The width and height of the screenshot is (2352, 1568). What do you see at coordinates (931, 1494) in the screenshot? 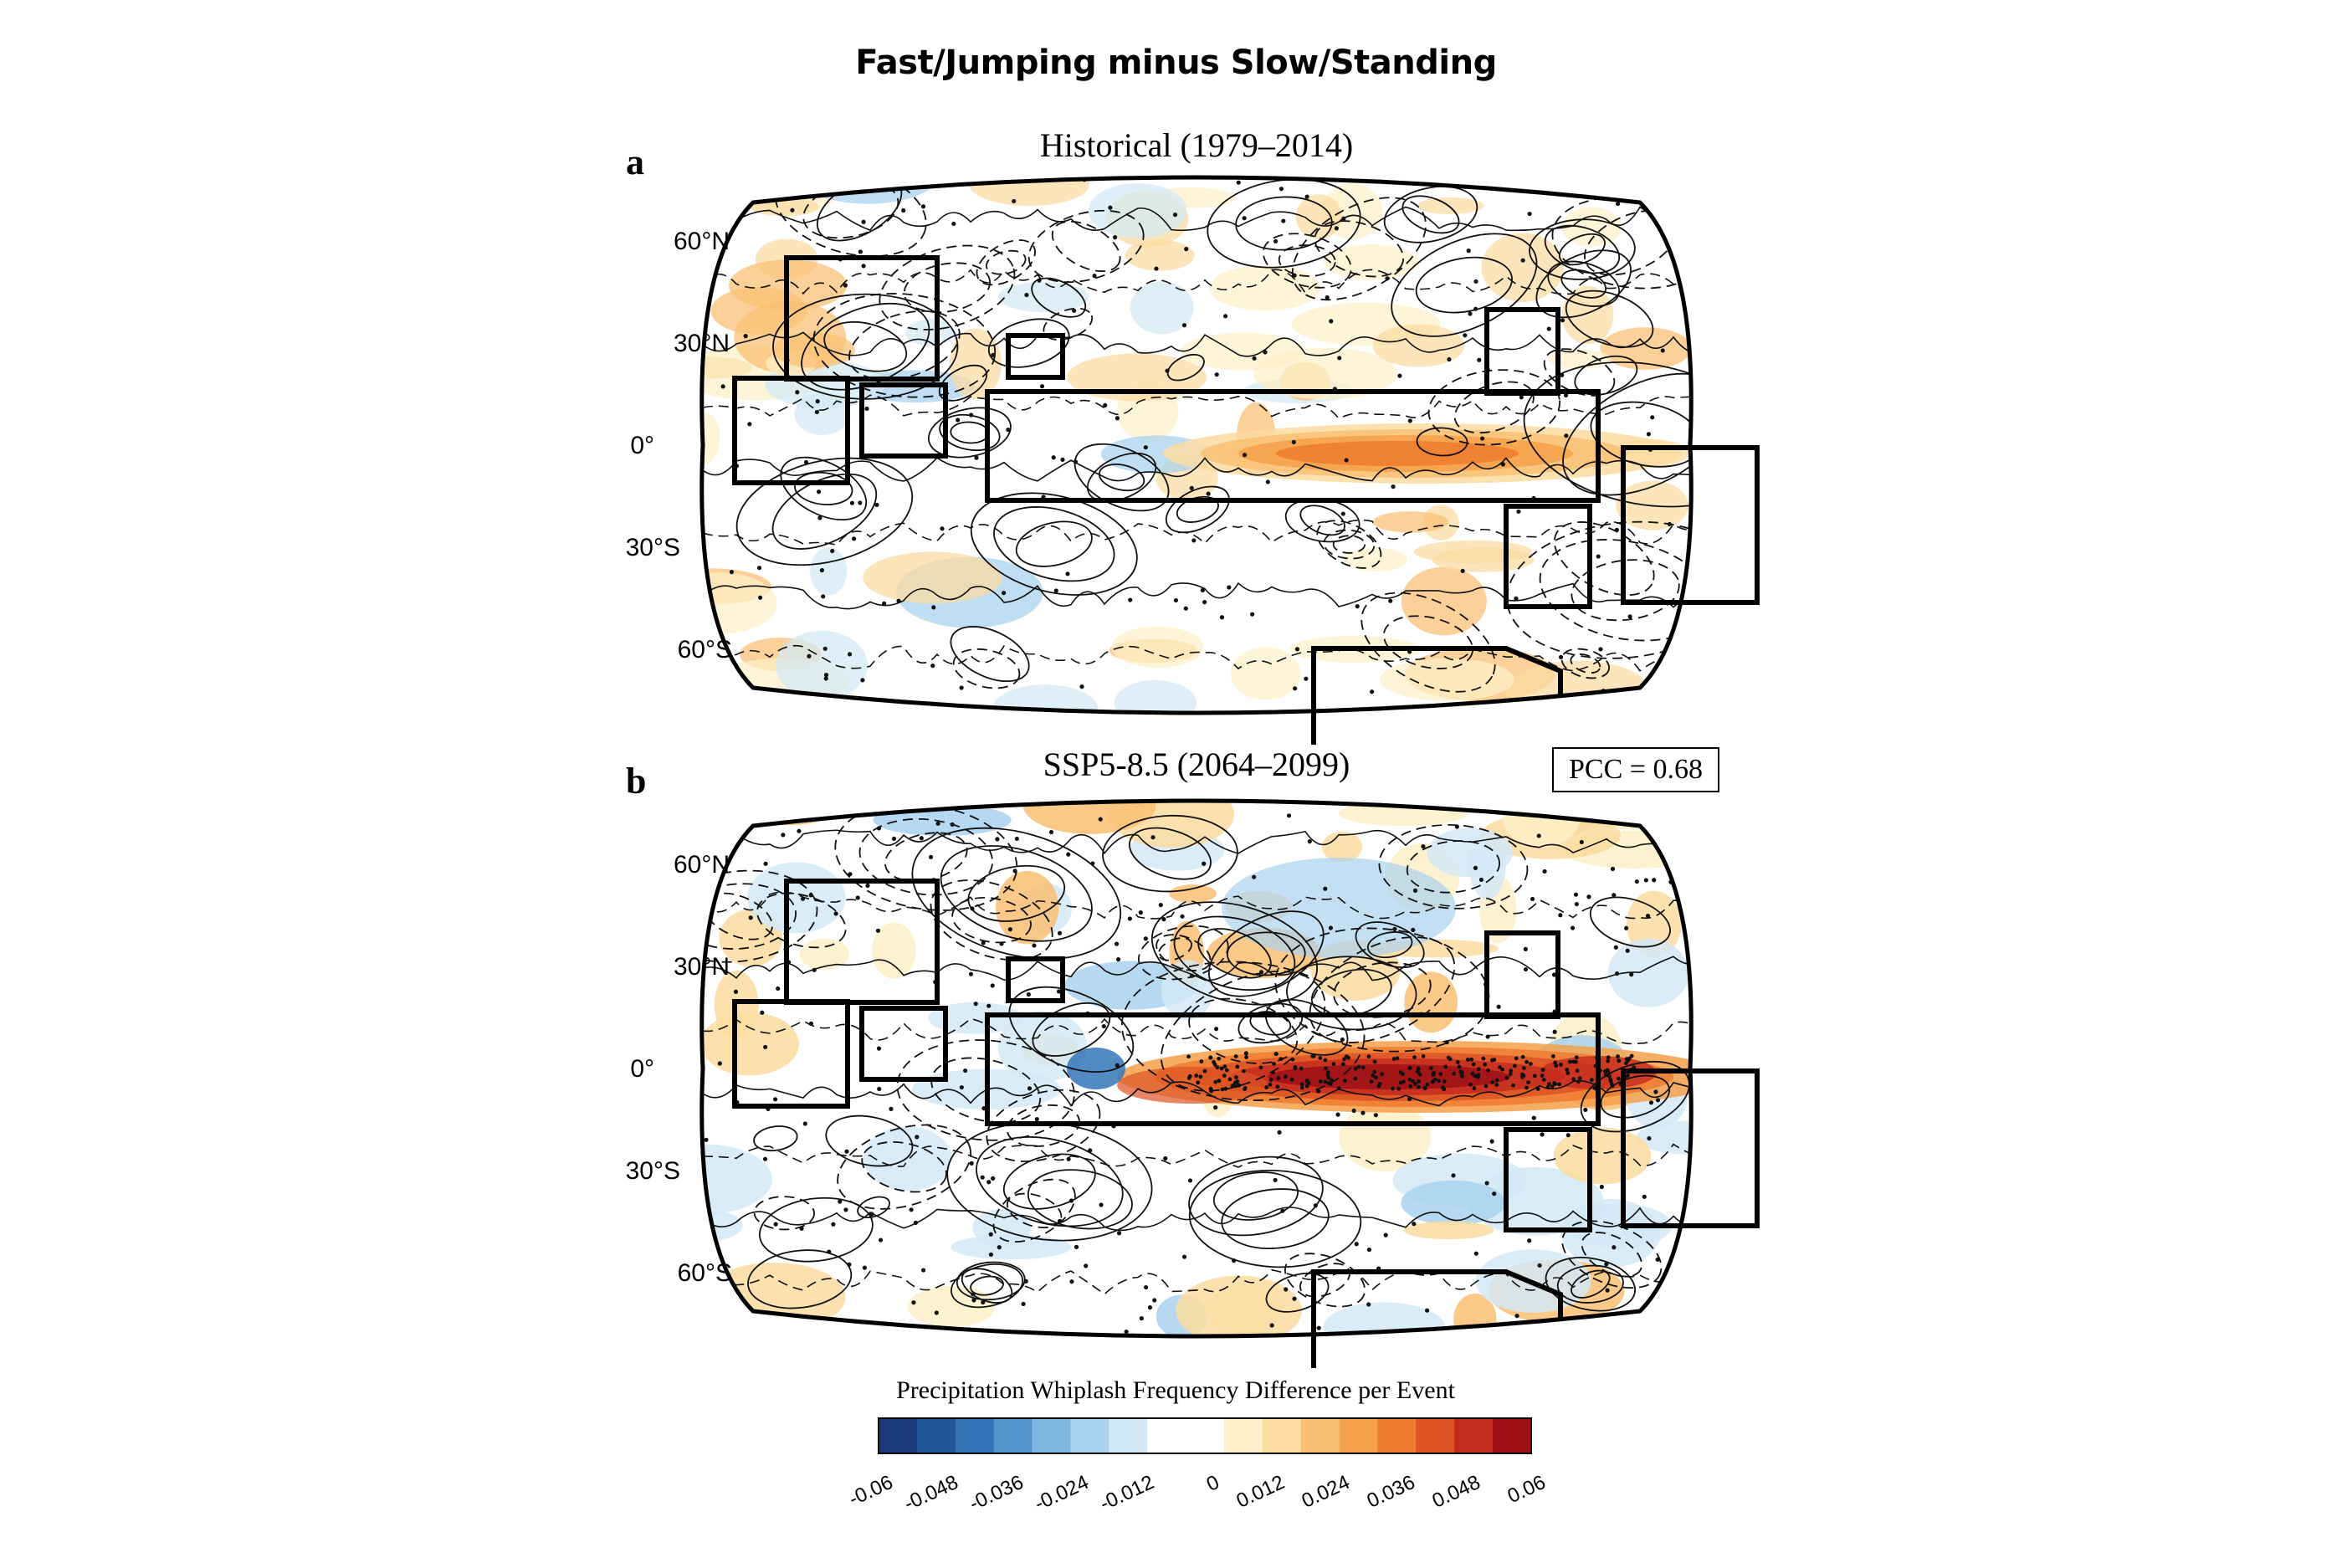
I see `colorbar-tick-label: -0.048` at bounding box center [931, 1494].